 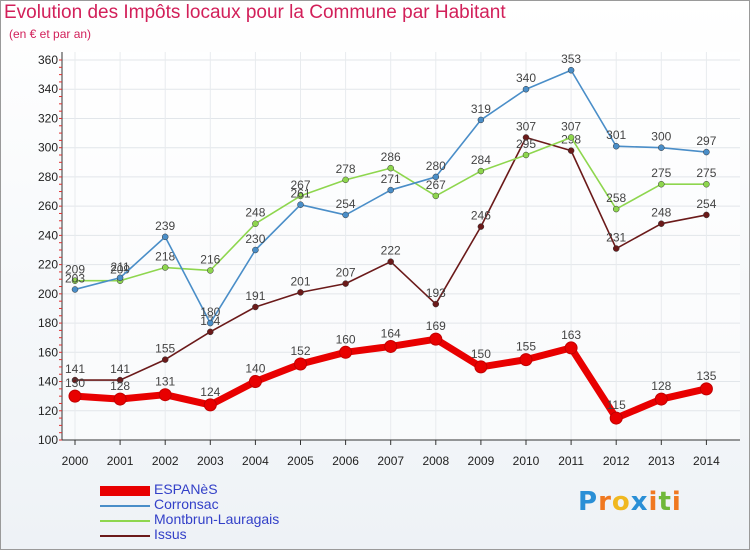 I want to click on y-tick-label: 220, so click(x=48, y=265).